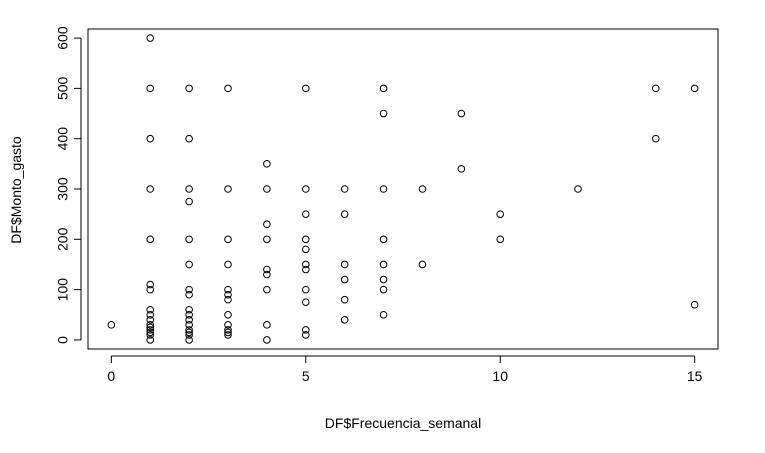  Describe the element at coordinates (63, 38) in the screenshot. I see `y-tick-label: 600` at that location.